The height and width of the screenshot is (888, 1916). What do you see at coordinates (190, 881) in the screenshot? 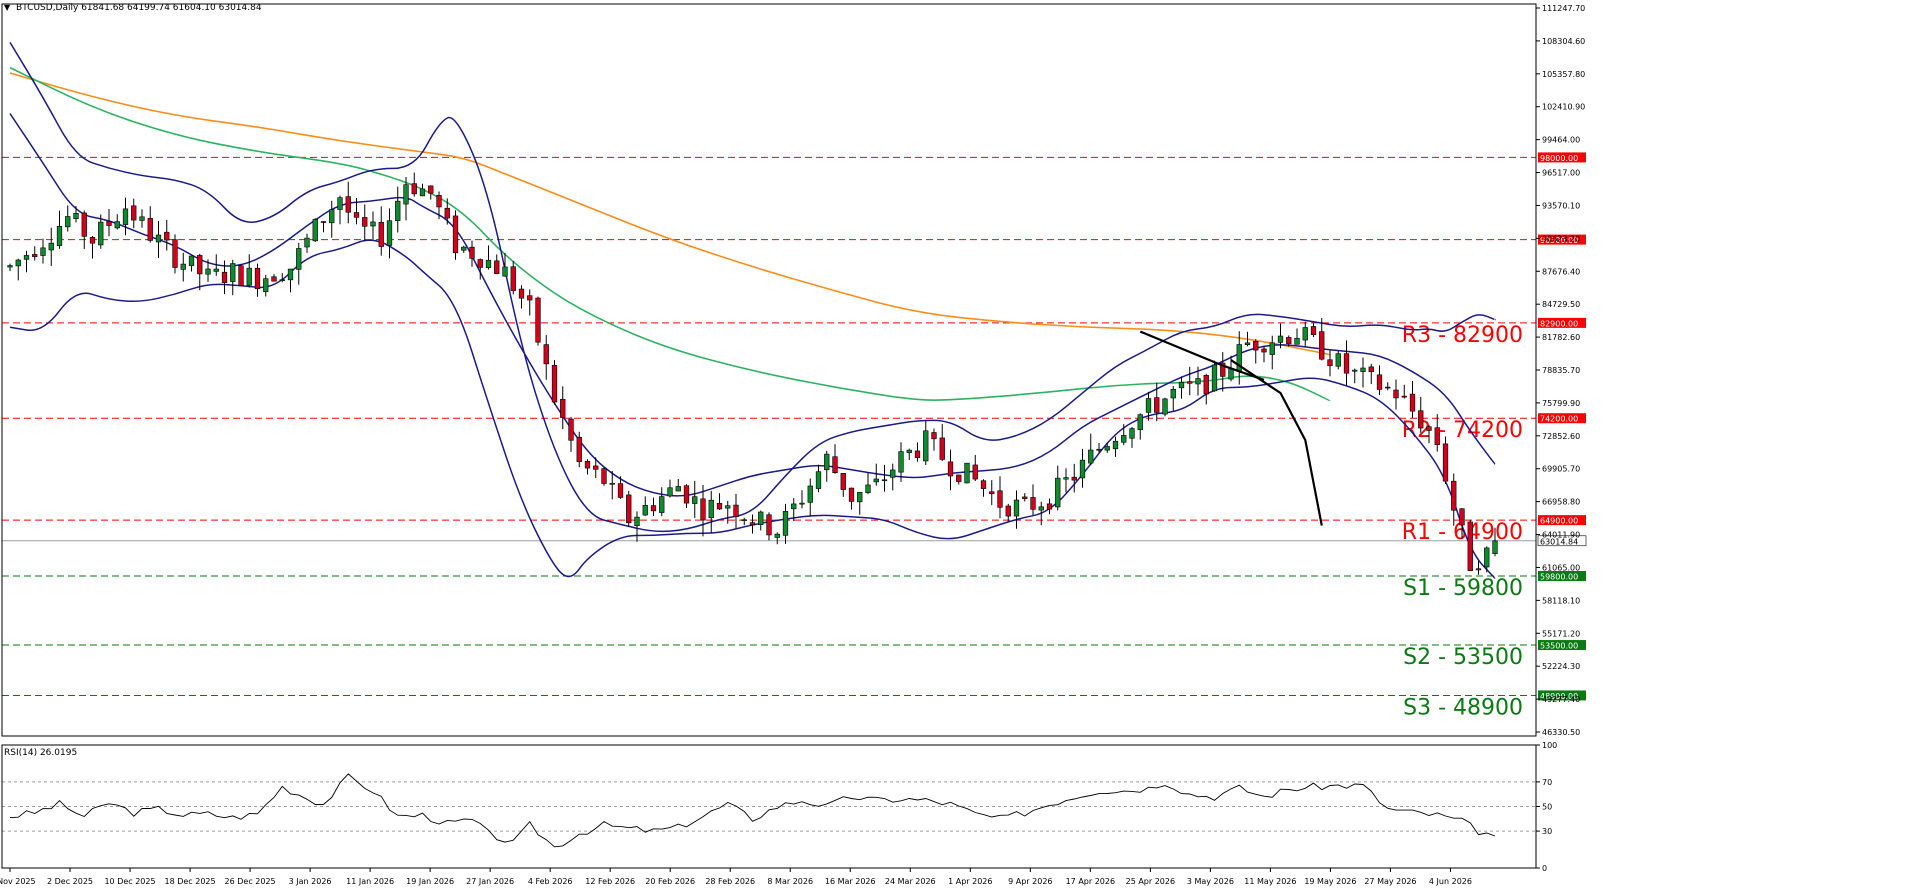
I see `x-tick-label: 18 Dec 2025` at bounding box center [190, 881].